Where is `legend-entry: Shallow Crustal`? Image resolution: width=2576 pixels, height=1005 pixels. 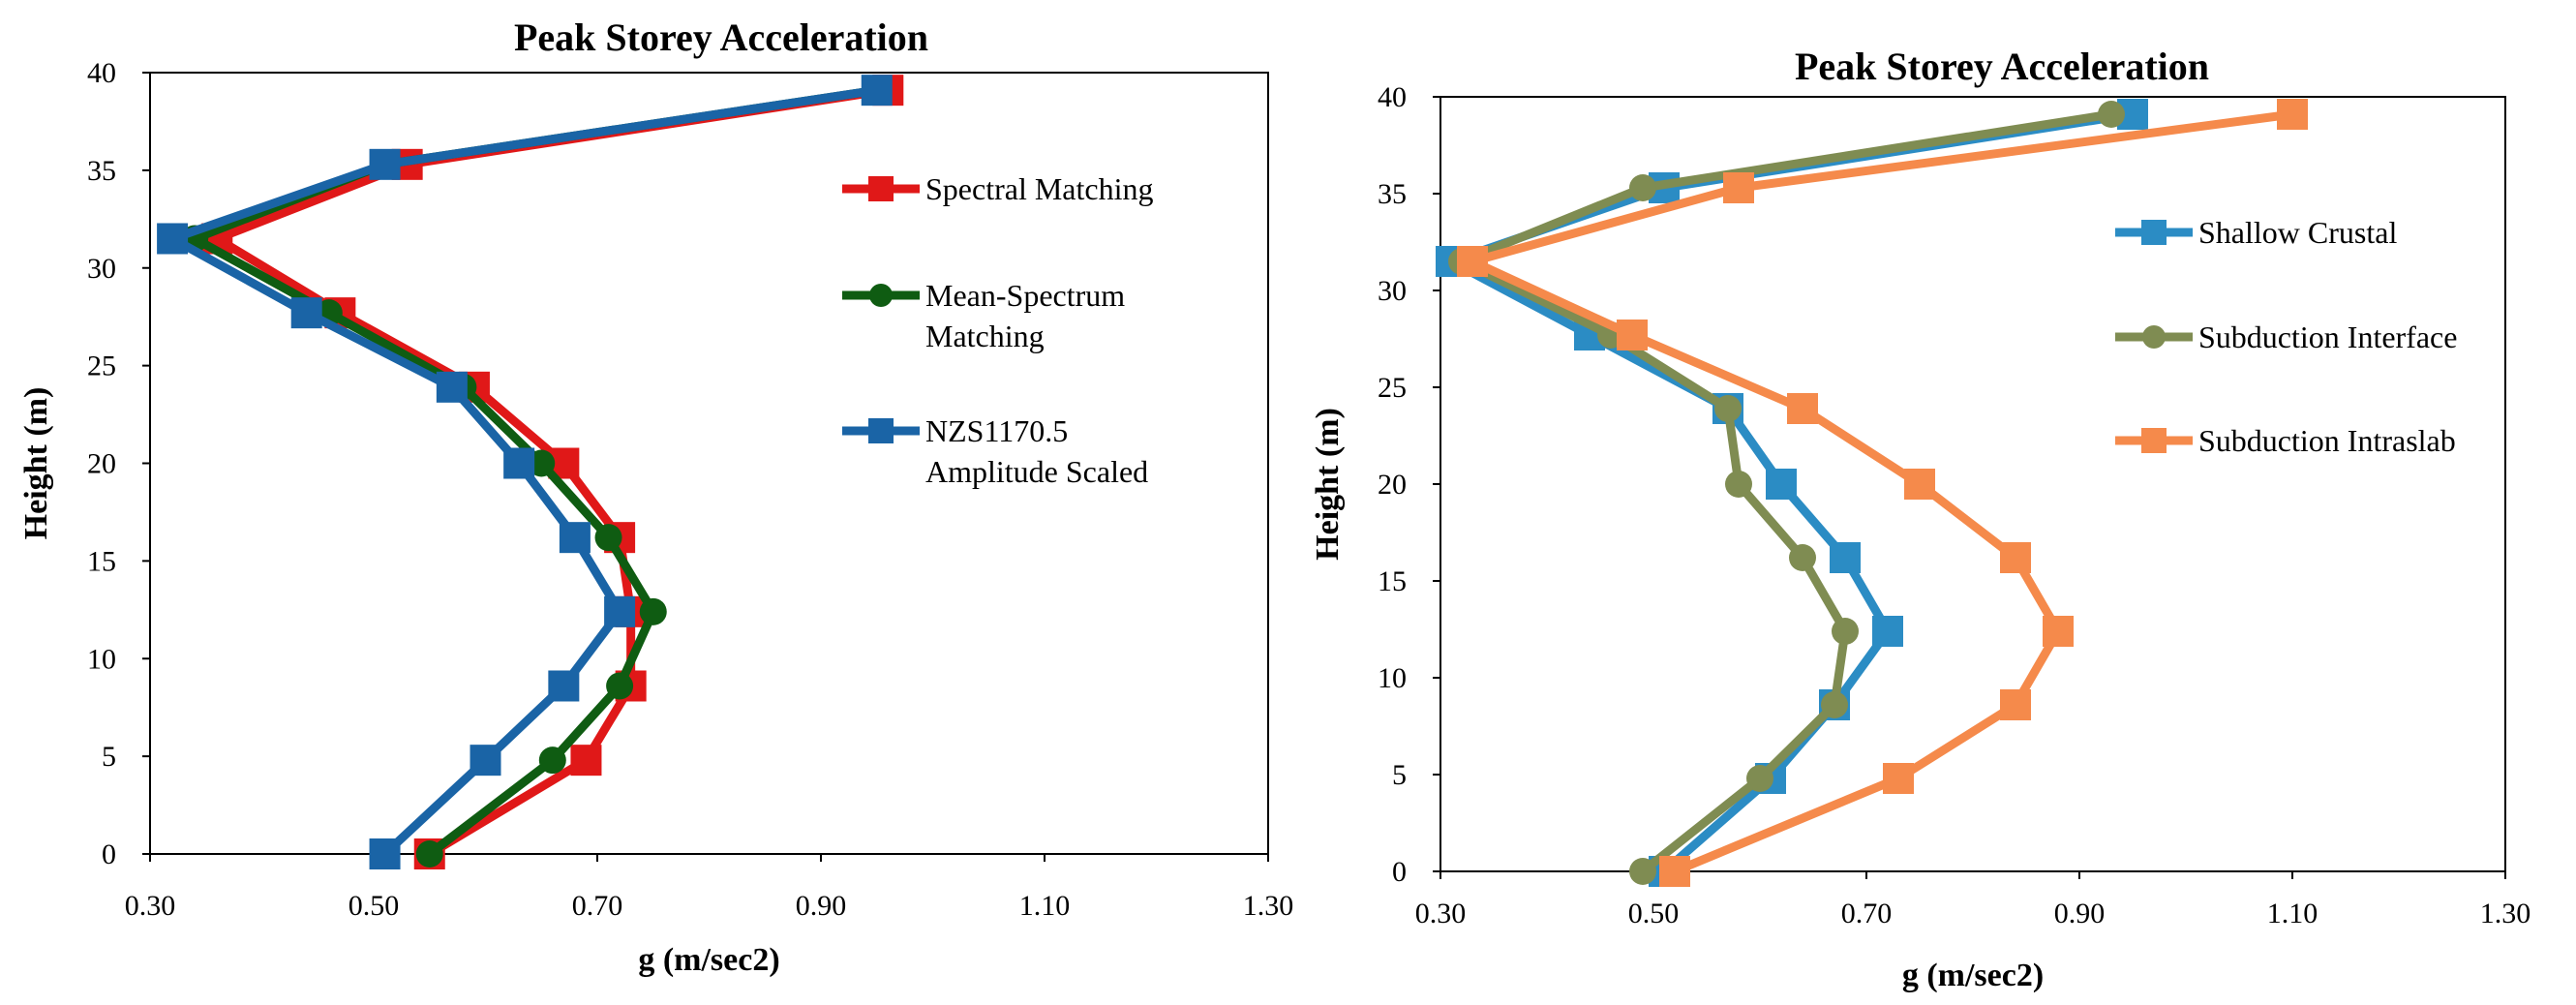 legend-entry: Shallow Crustal is located at coordinates (2256, 233).